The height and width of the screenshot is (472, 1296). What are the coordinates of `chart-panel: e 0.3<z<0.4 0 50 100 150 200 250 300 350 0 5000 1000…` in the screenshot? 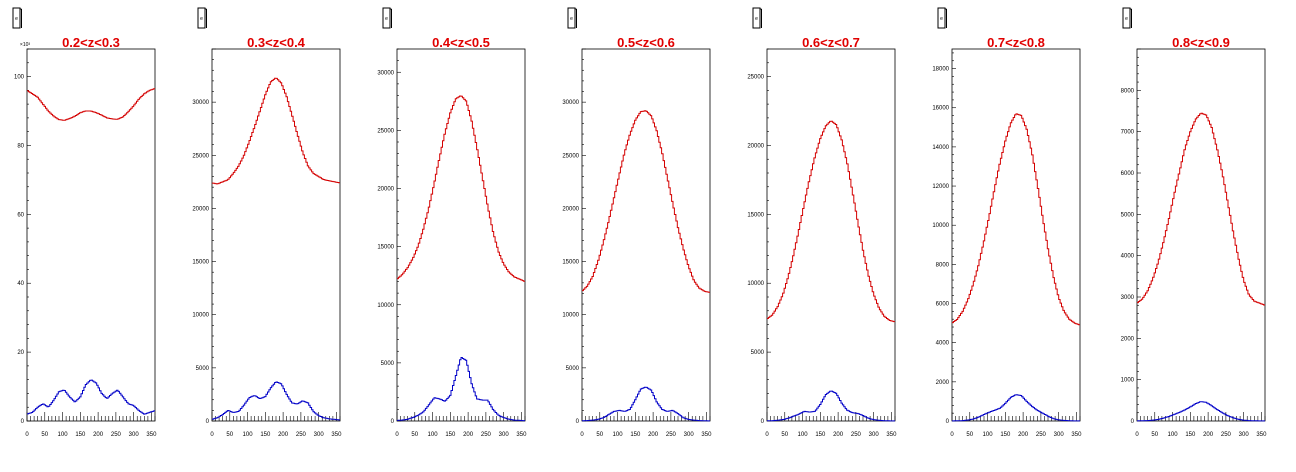 It's located at (267, 222).